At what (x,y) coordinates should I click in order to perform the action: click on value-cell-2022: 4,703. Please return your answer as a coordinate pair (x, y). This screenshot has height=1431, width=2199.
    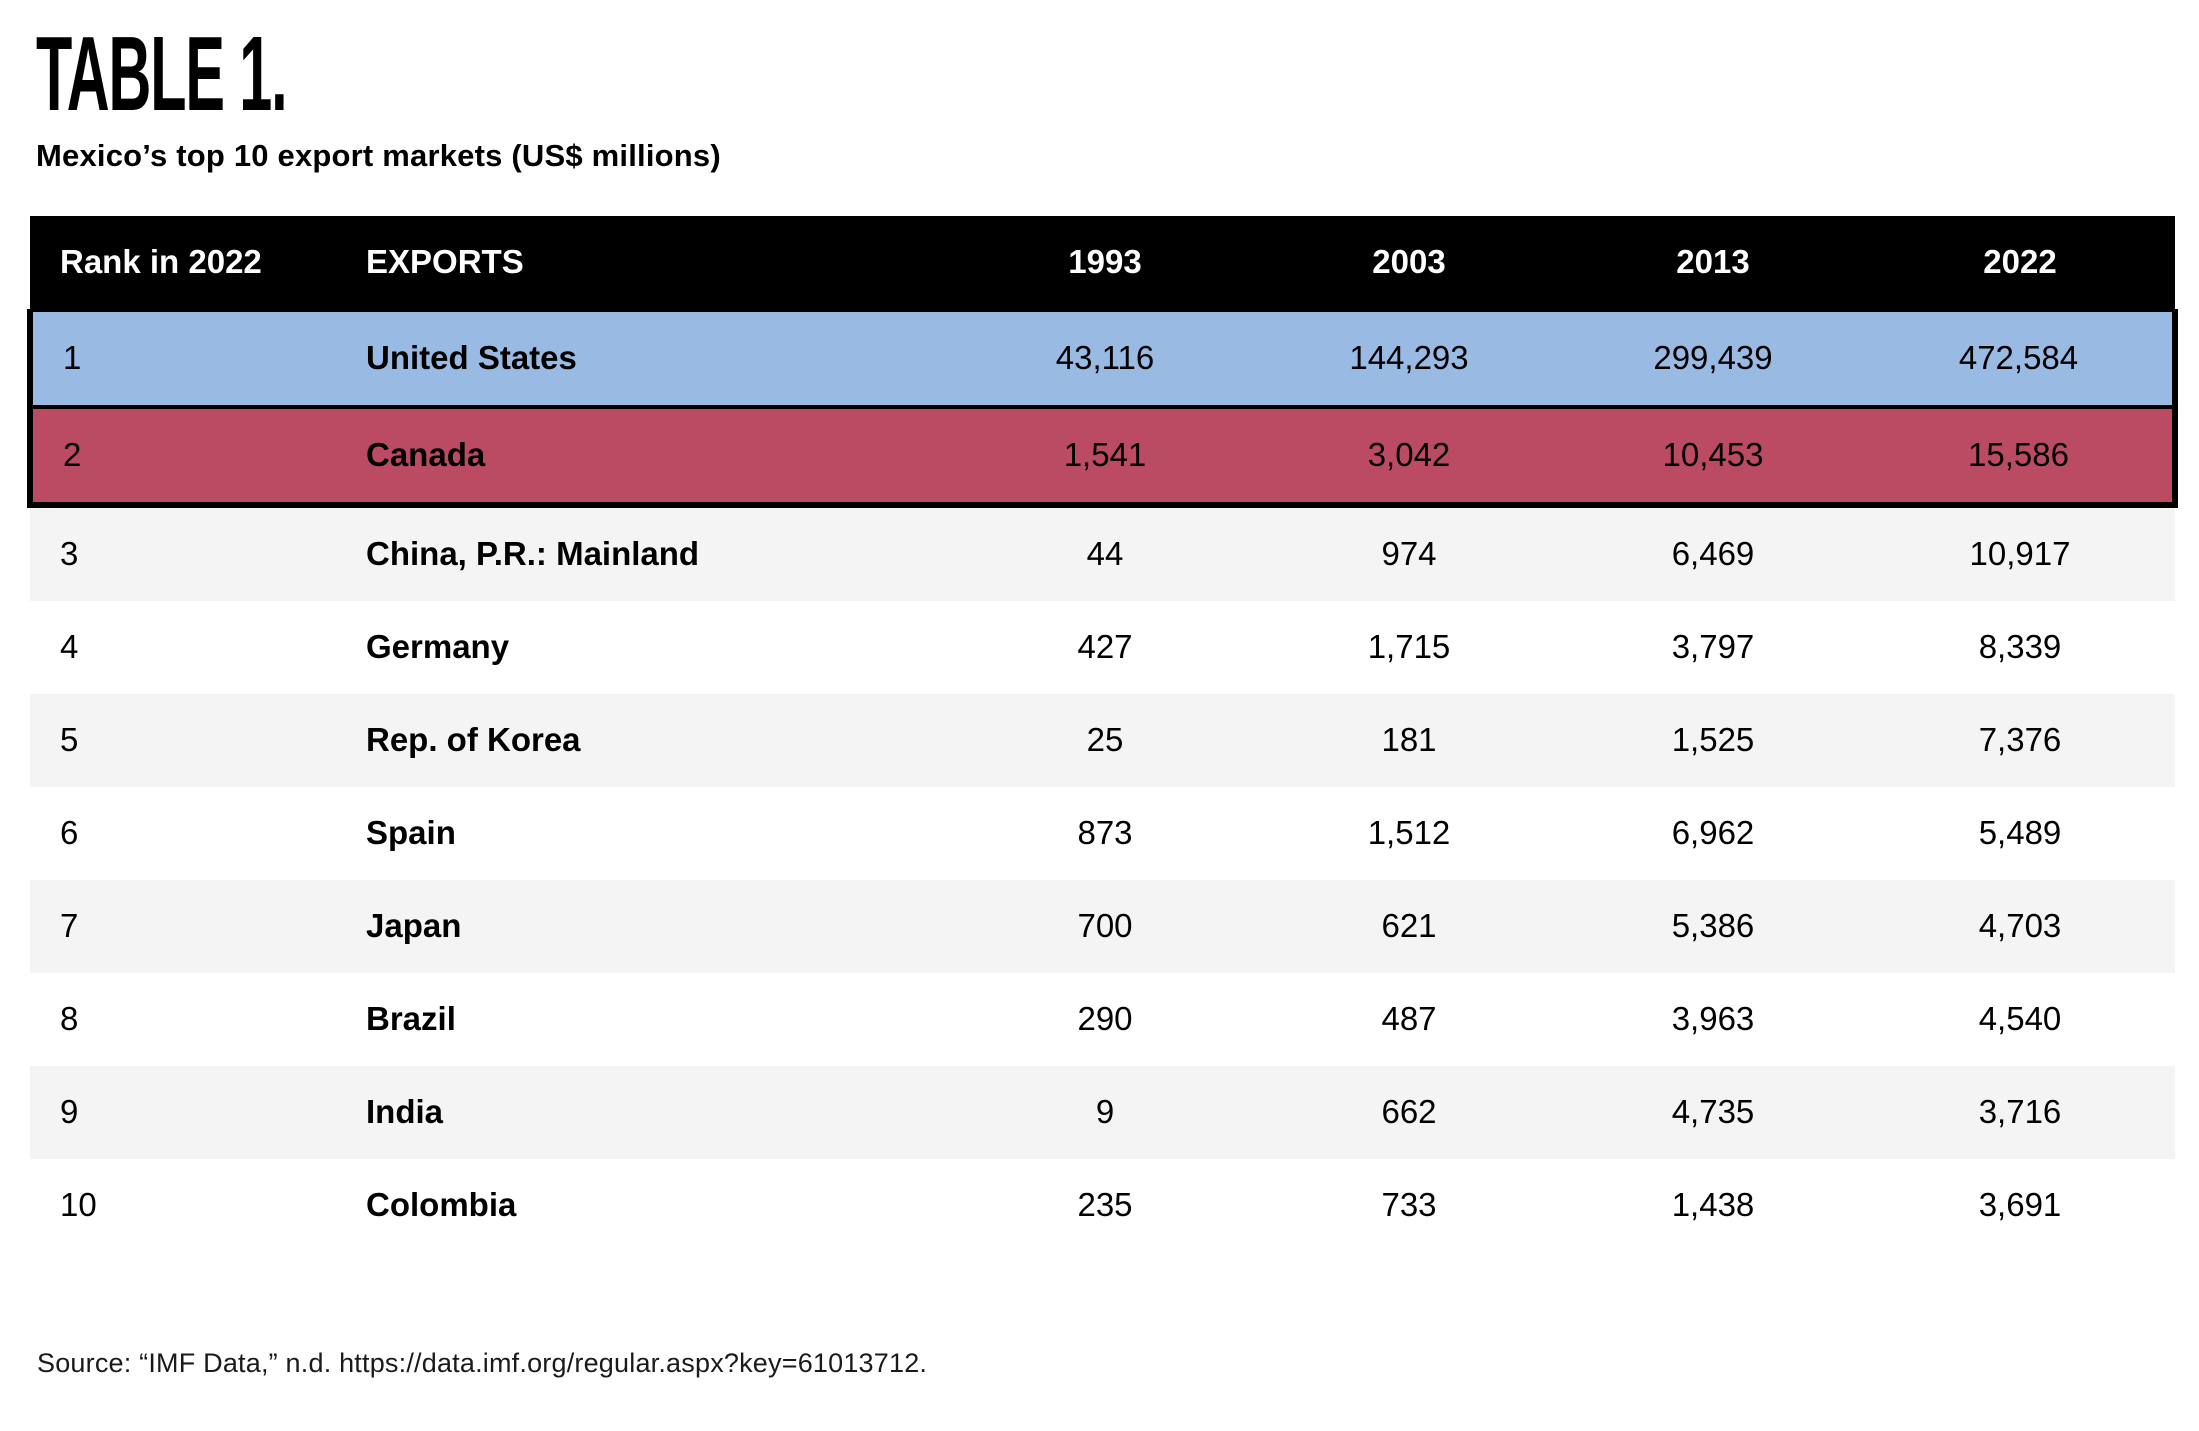
    Looking at the image, I should click on (2020, 926).